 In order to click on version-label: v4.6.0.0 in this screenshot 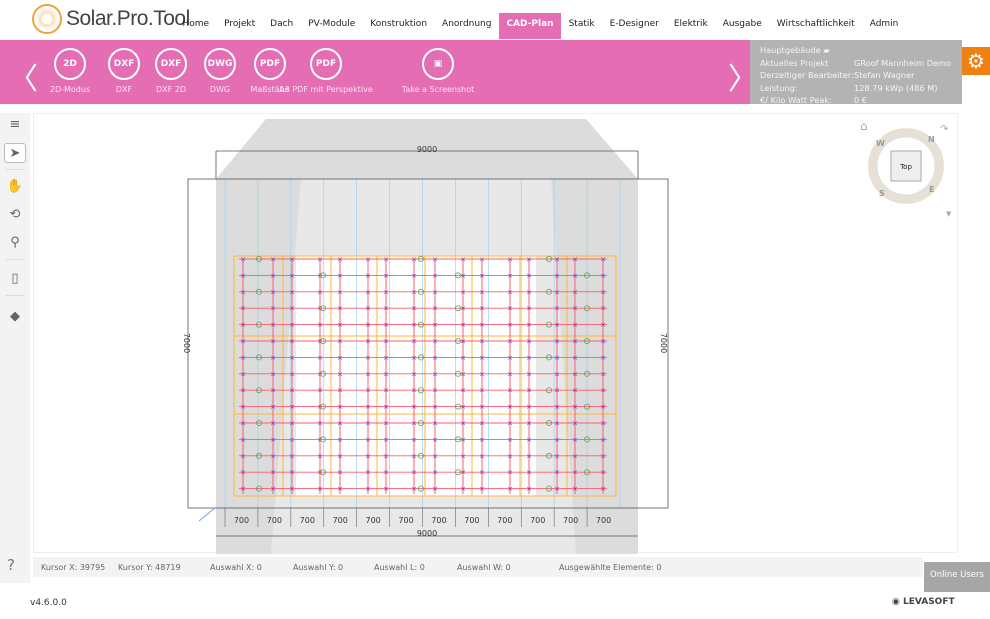, I will do `click(48, 603)`.